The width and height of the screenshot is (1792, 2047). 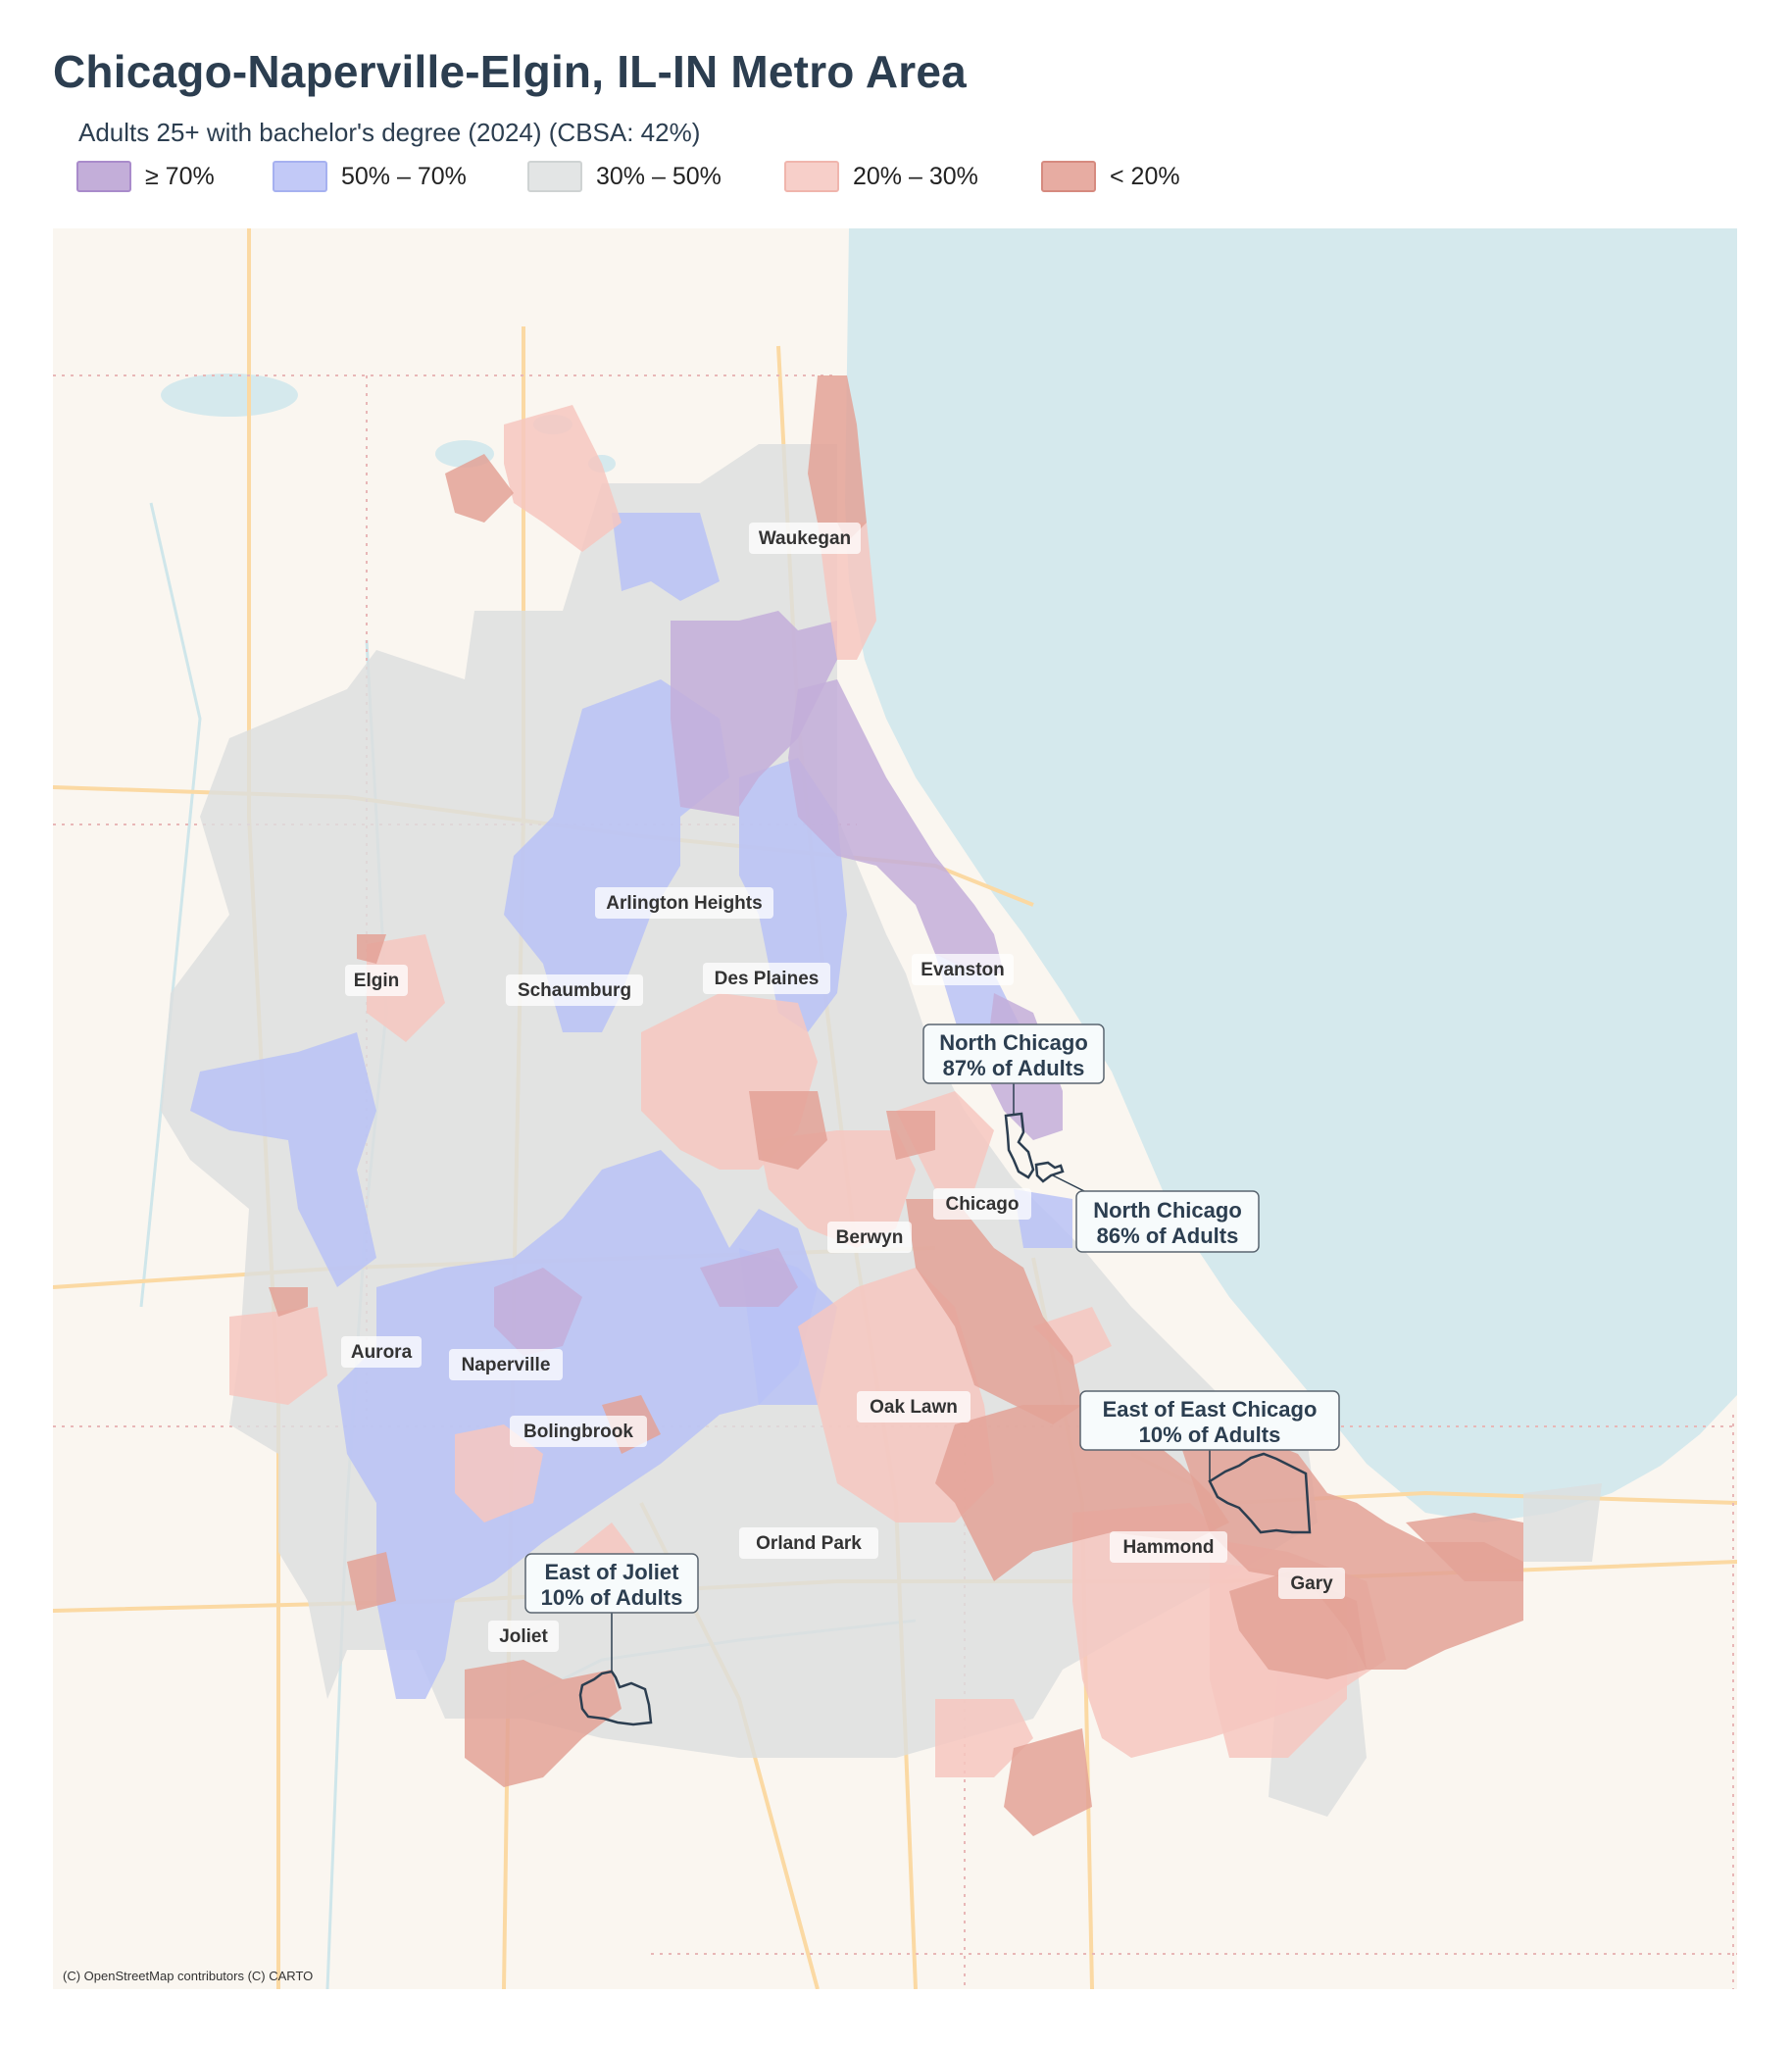 I want to click on tracts-70-plus, so click(x=779, y=983).